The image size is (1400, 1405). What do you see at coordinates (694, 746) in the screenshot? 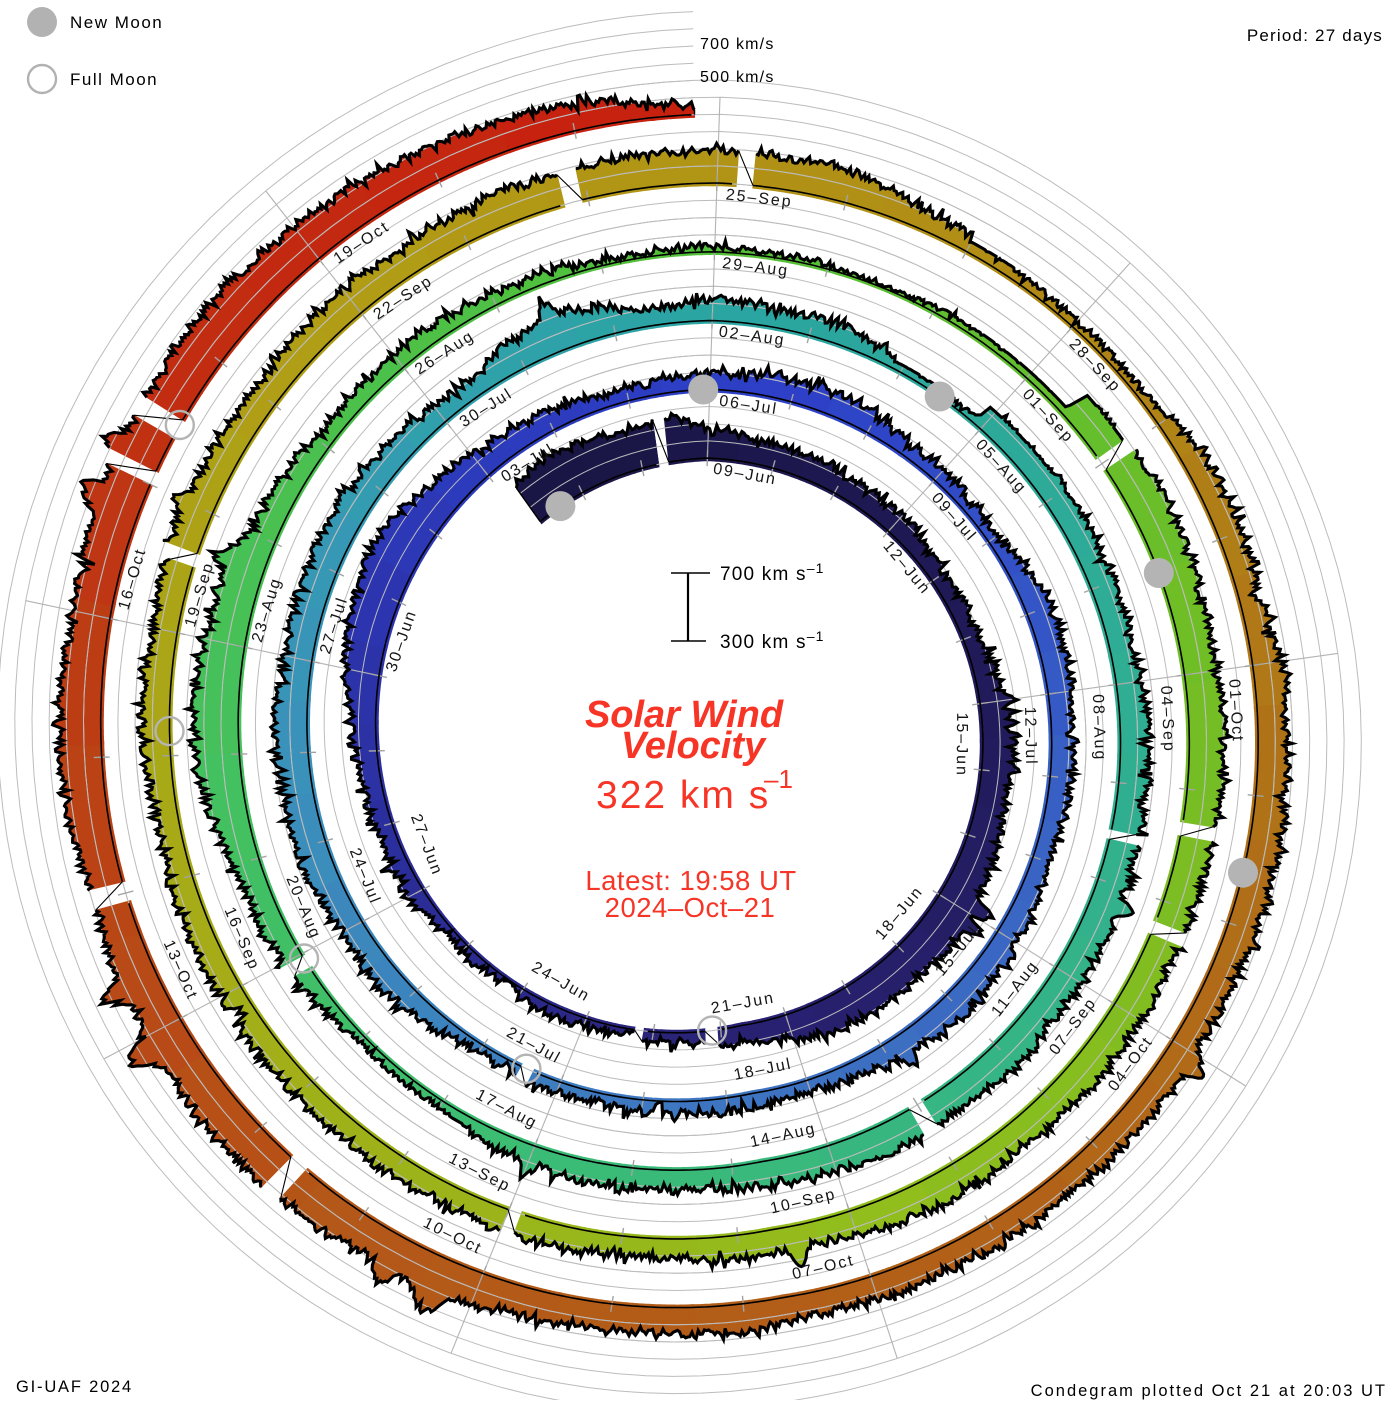
I see `svg-text: Velocity` at bounding box center [694, 746].